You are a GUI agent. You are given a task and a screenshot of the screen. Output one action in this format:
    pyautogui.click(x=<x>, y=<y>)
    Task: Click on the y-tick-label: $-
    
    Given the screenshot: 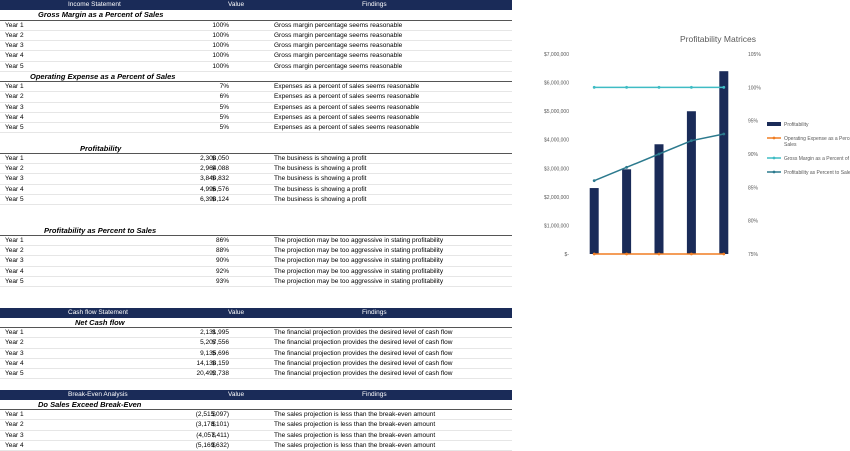 What is the action you would take?
    pyautogui.click(x=567, y=255)
    